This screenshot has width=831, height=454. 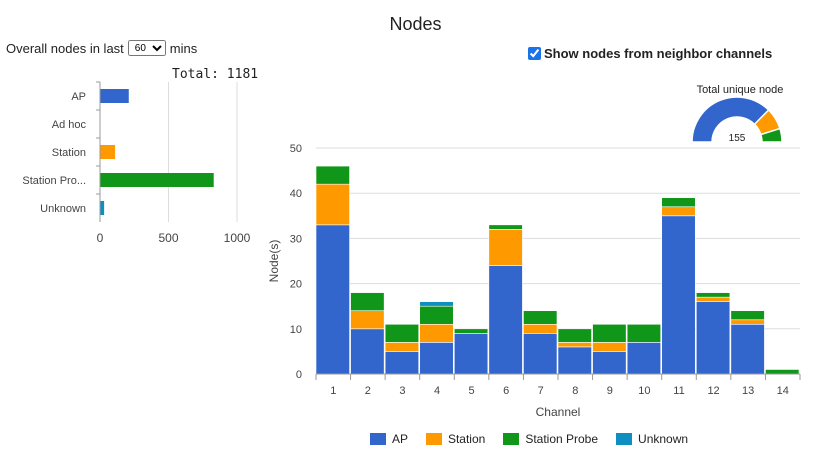 I want to click on donut-slice, so click(x=771, y=135).